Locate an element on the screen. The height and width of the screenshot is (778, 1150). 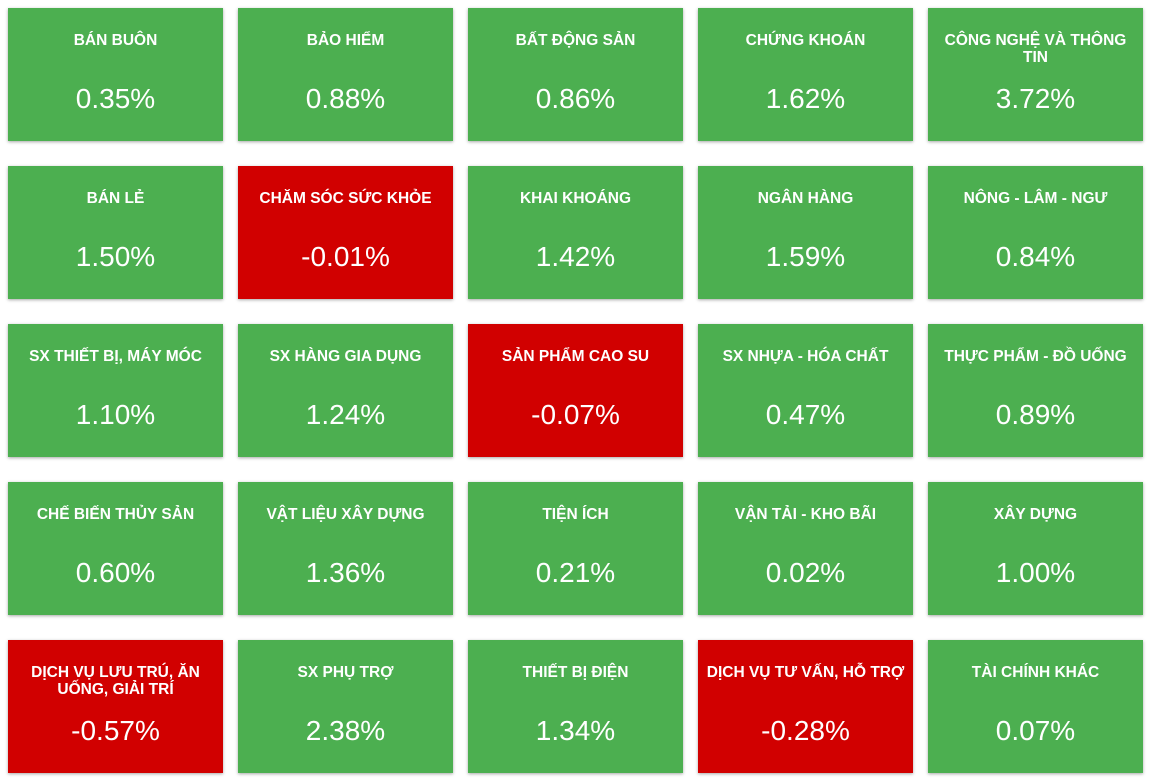
sector-name: SX HÀNG GIA DỤNG is located at coordinates (345, 356).